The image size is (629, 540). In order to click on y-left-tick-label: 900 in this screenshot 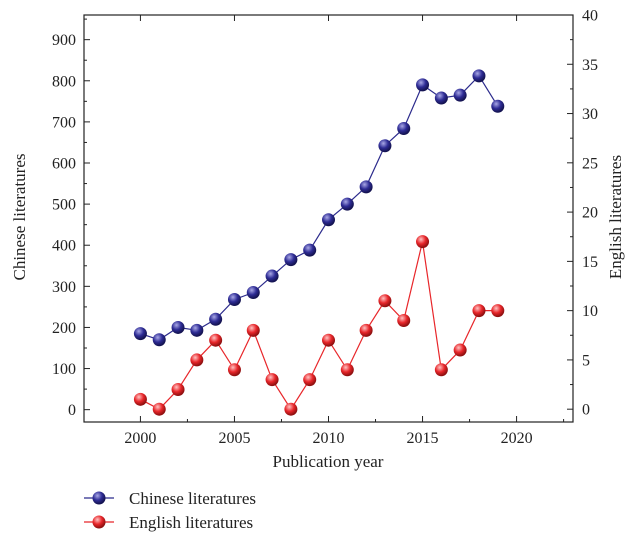, I will do `click(64, 40)`.